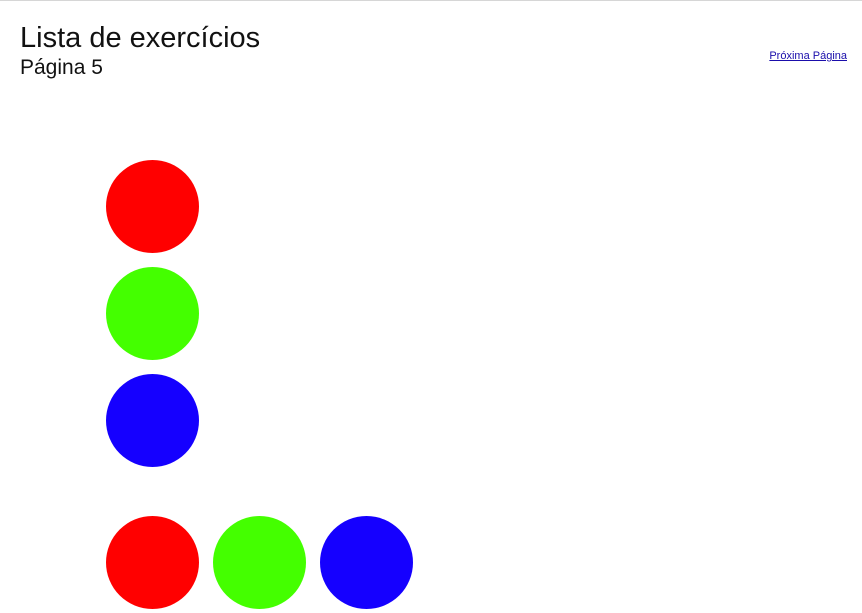 This screenshot has width=862, height=613. What do you see at coordinates (152, 420) in the screenshot?
I see `circle-blue-column` at bounding box center [152, 420].